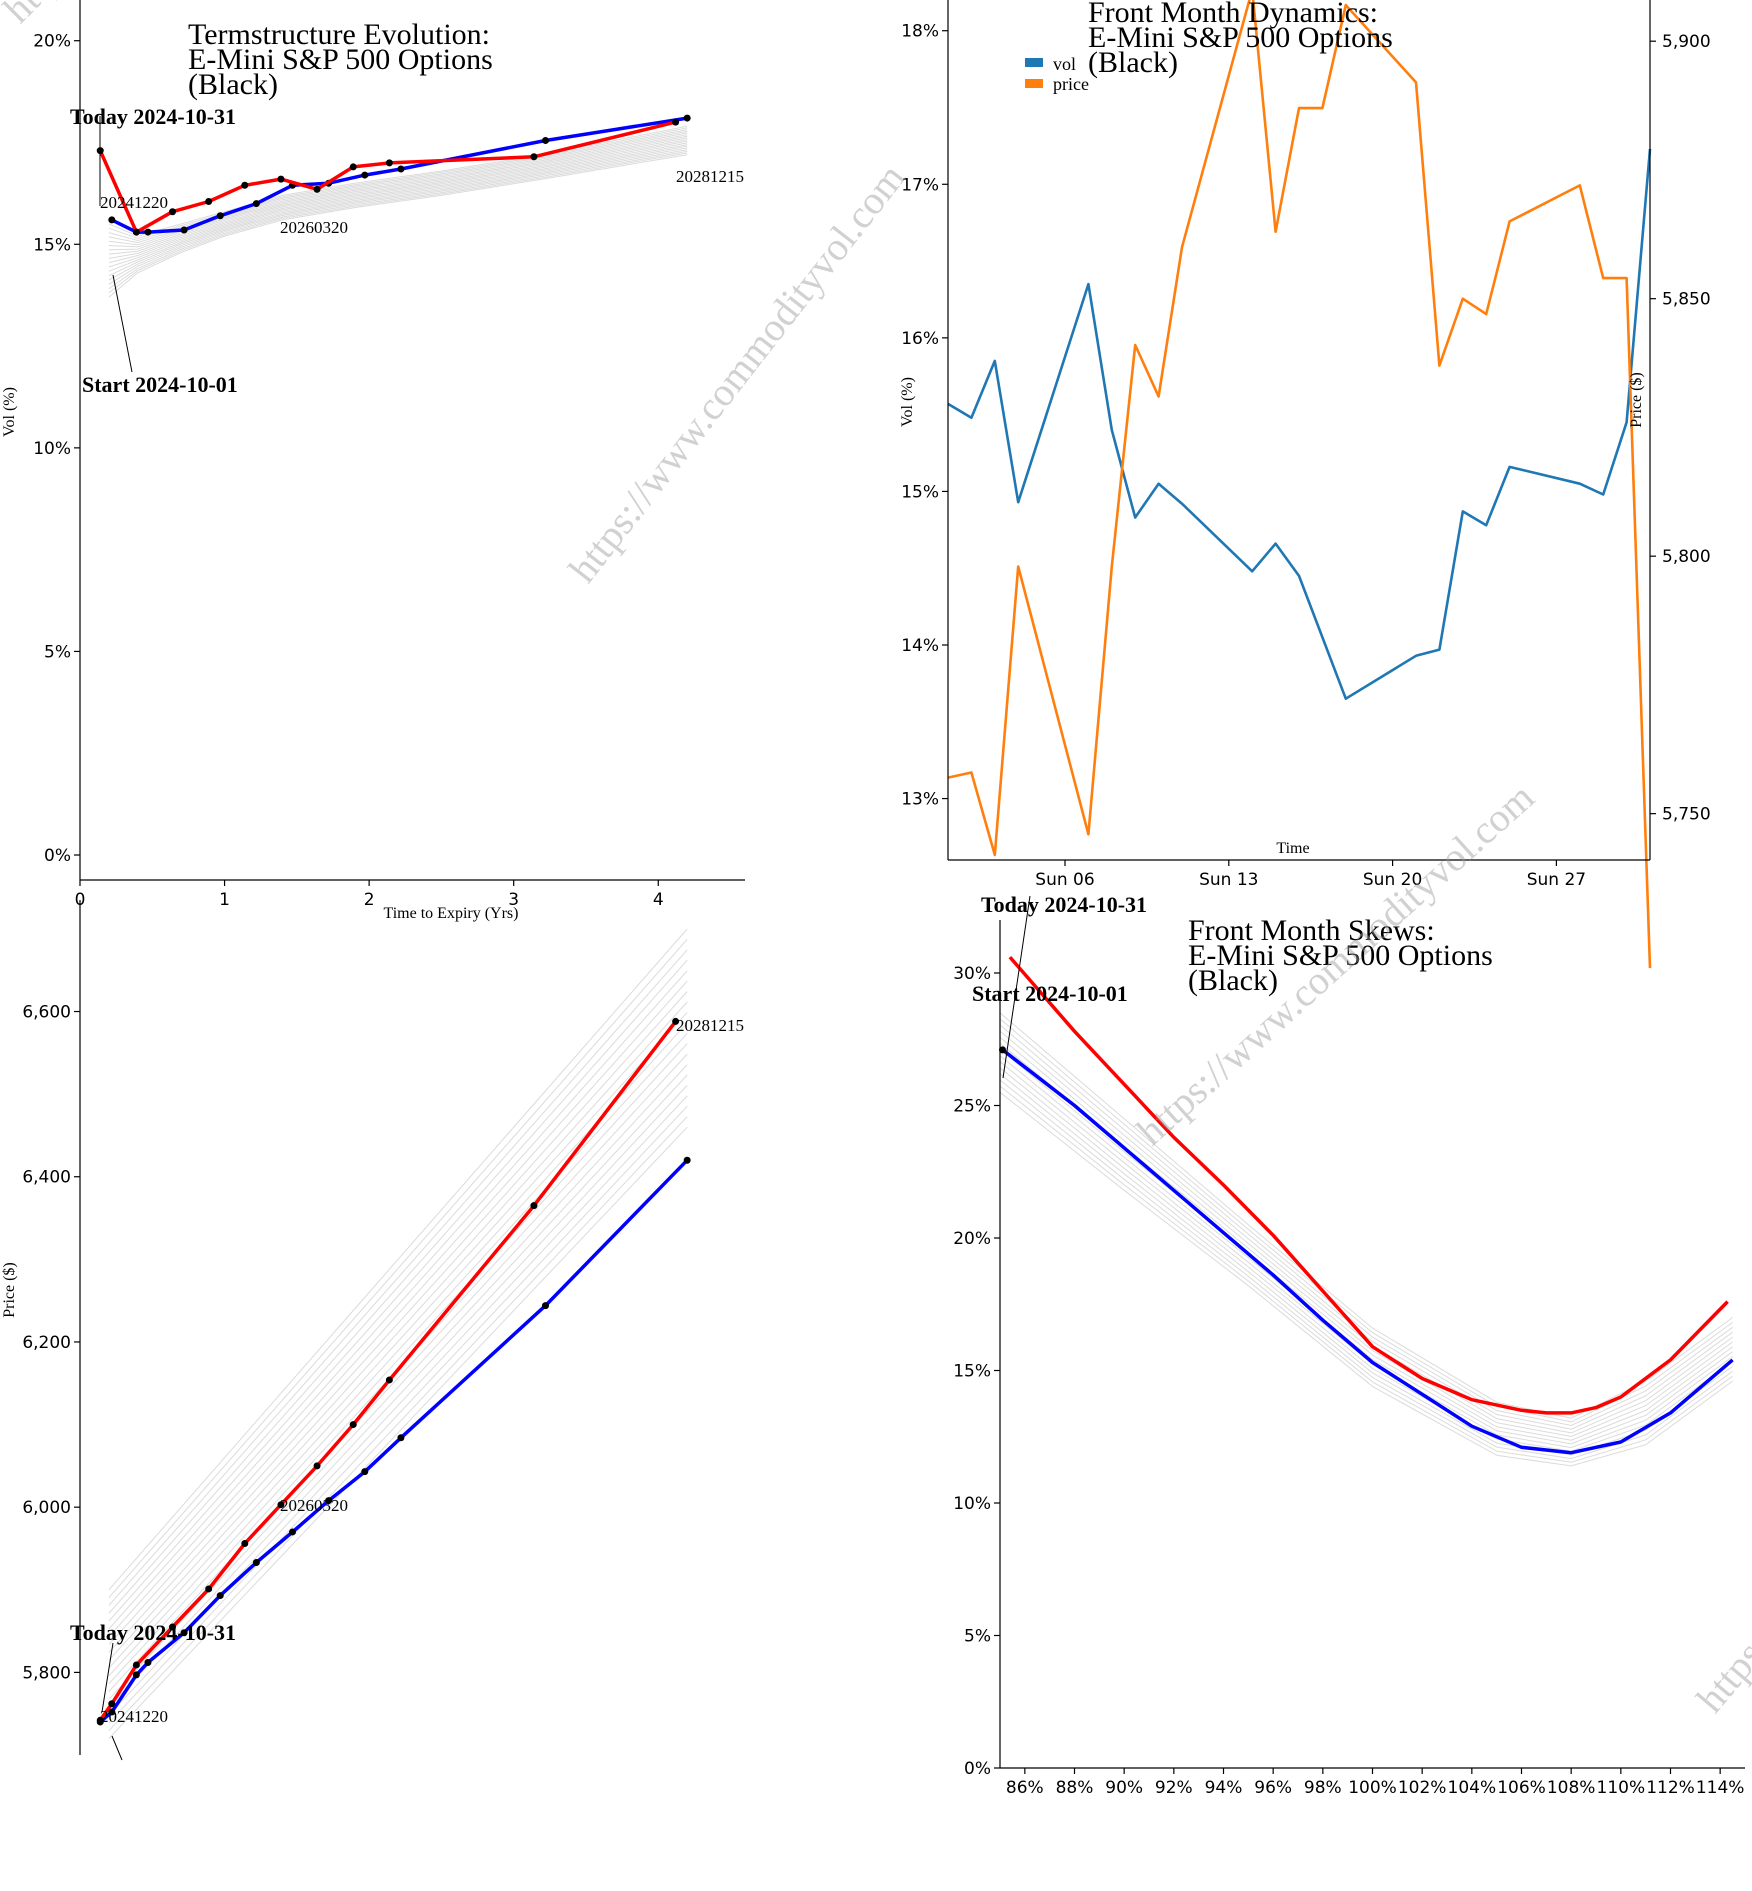 The height and width of the screenshot is (1891, 1752). What do you see at coordinates (314, 227) in the screenshot?
I see `expiry-label-mid: 20260320` at bounding box center [314, 227].